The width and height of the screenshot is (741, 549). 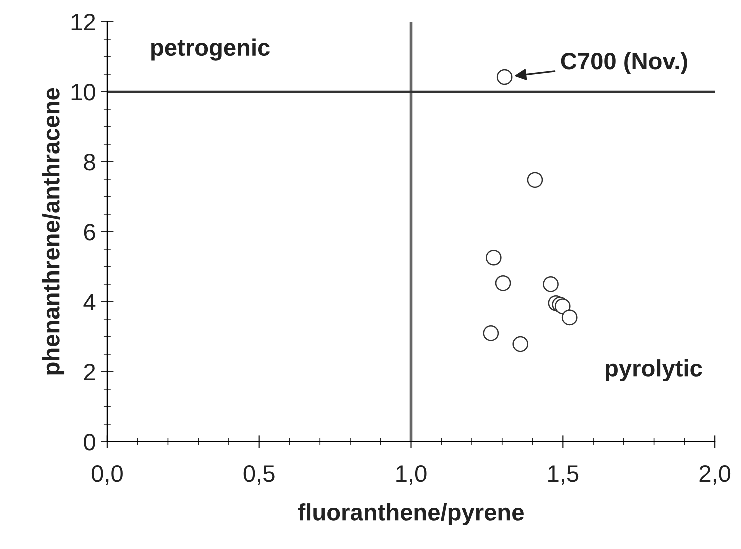 What do you see at coordinates (259, 475) in the screenshot?
I see `x-tick-label: 0,5` at bounding box center [259, 475].